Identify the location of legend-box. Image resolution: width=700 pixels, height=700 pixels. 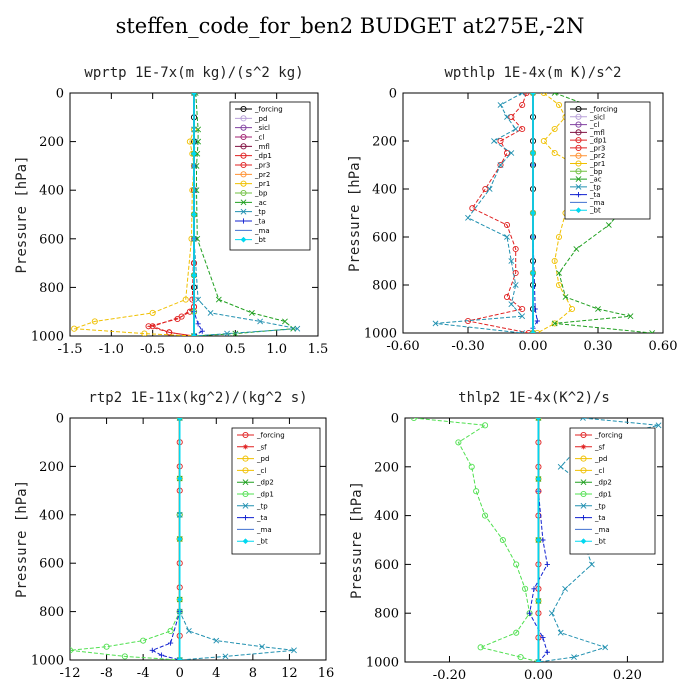
(276, 491).